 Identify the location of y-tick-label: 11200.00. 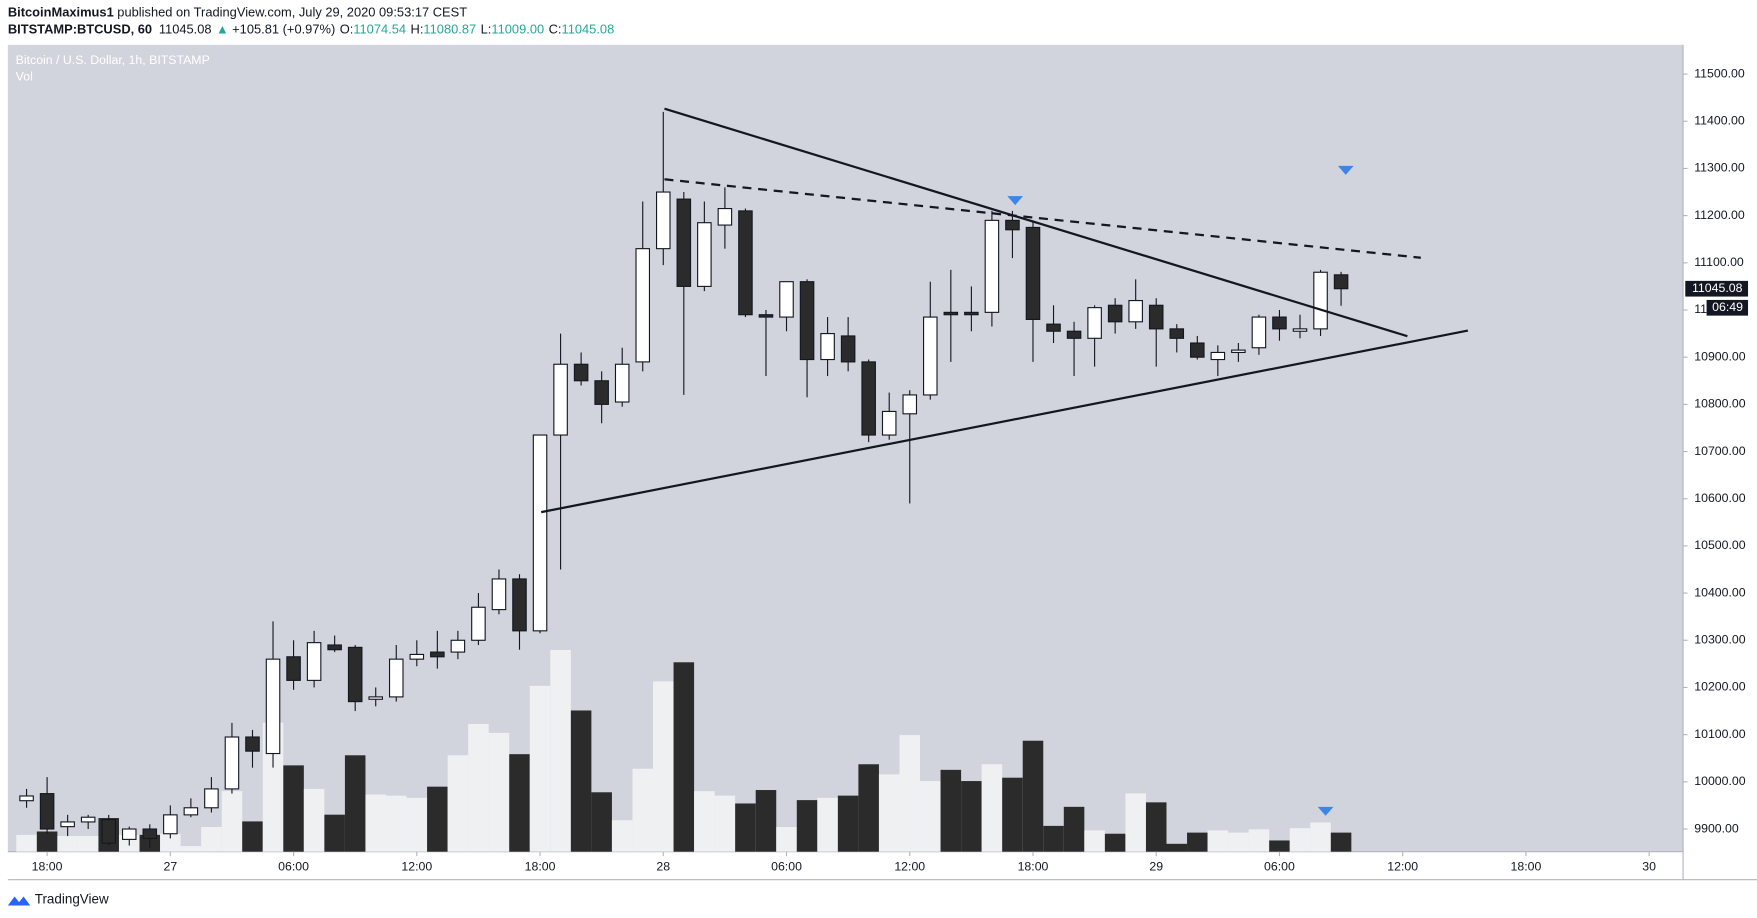
(1719, 215).